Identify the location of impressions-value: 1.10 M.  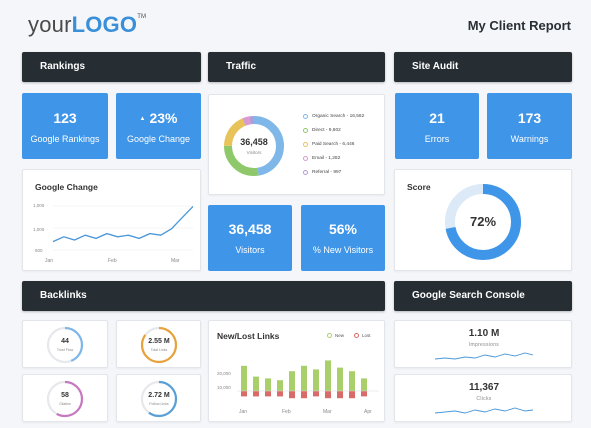
(484, 333).